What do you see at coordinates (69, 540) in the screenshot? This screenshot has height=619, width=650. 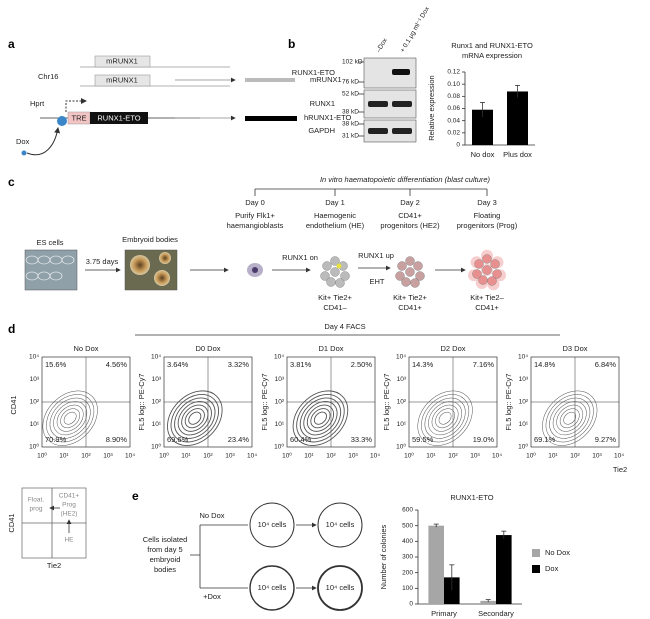 I see `key-label: HE` at bounding box center [69, 540].